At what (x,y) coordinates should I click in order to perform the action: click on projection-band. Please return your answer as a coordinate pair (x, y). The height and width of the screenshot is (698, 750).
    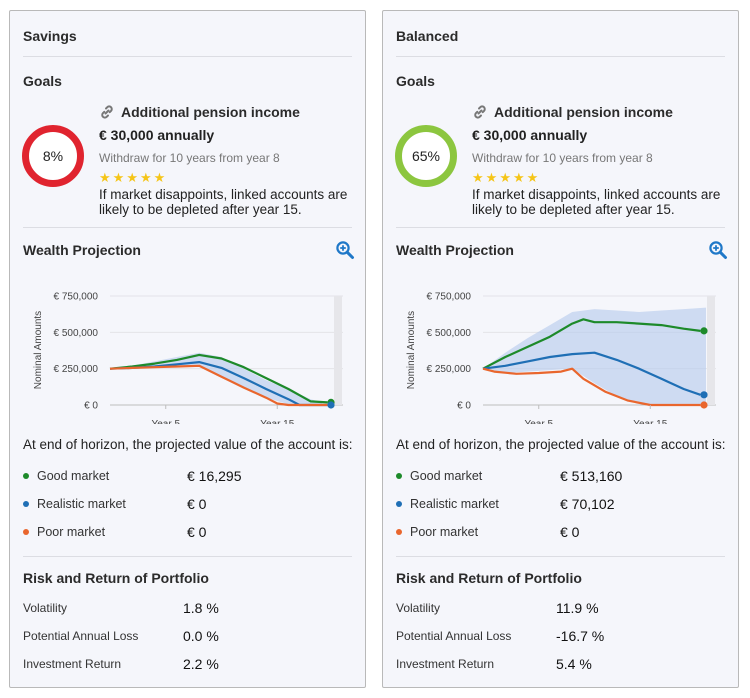
    Looking at the image, I should click on (216, 378).